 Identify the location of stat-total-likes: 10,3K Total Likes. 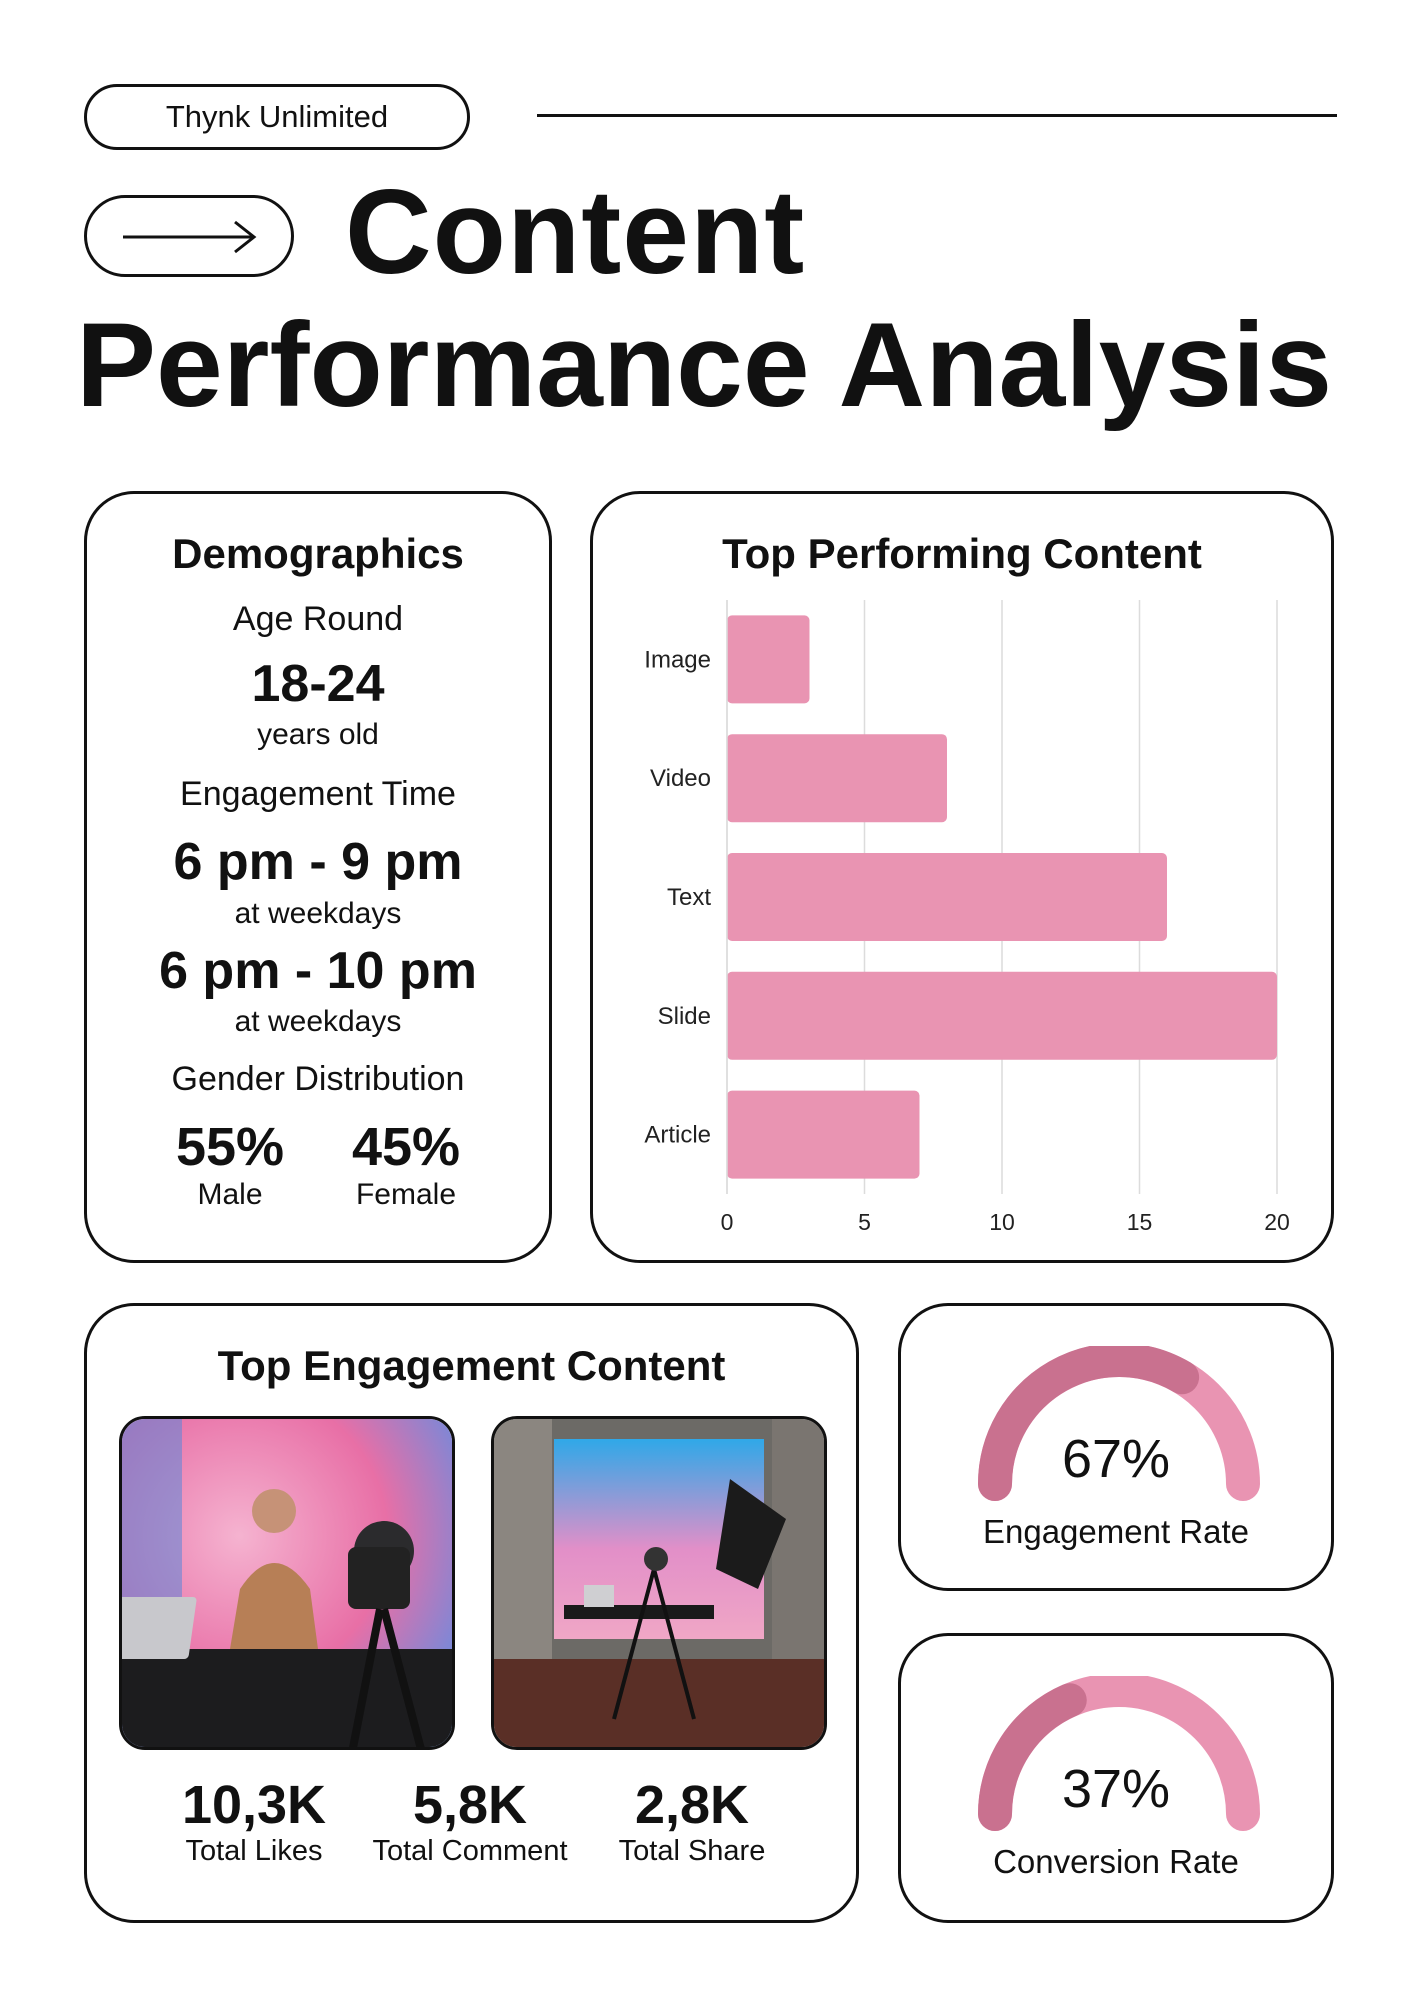
(254, 1821).